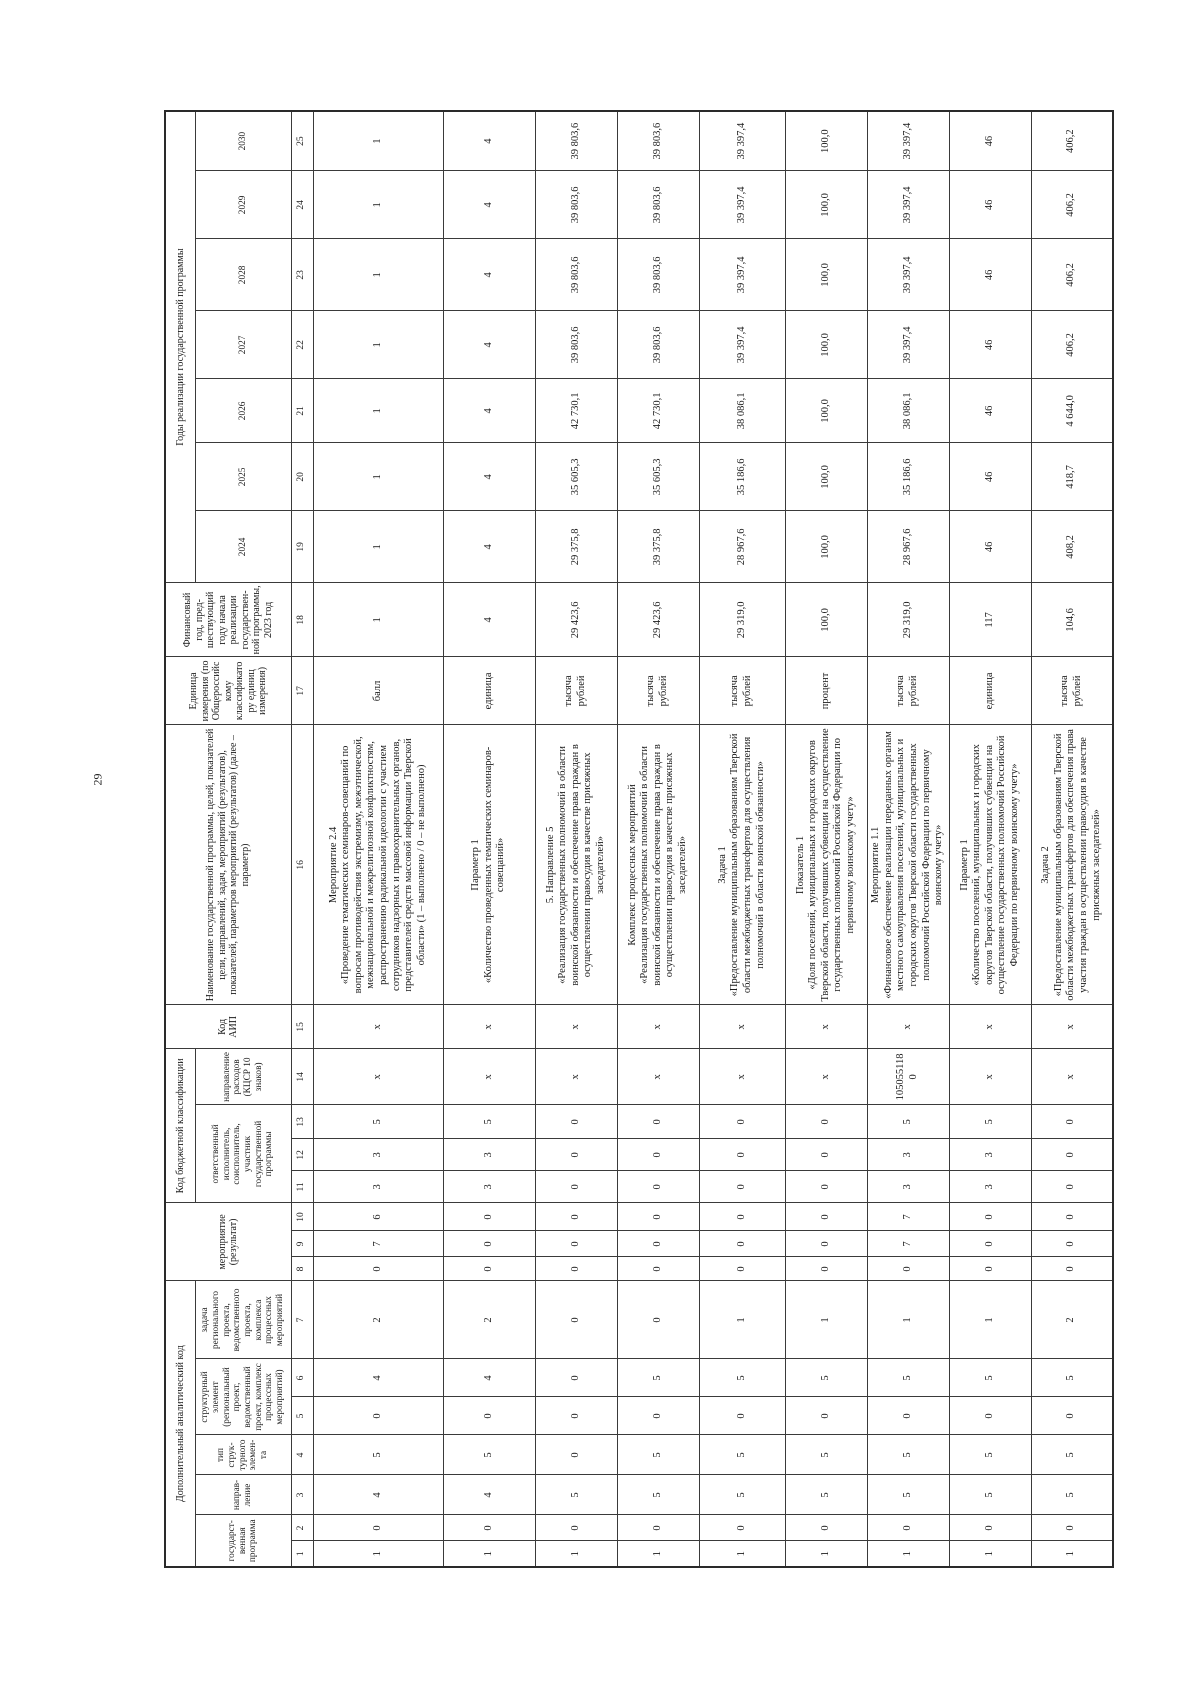  I want to click on column-number: 3, so click(302, 1495).